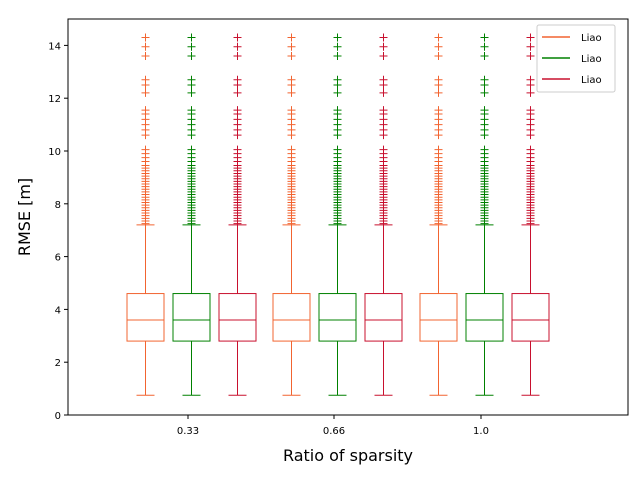 This screenshot has height=480, width=640. Describe the element at coordinates (58, 258) in the screenshot. I see `y-tick-label: 6` at that location.